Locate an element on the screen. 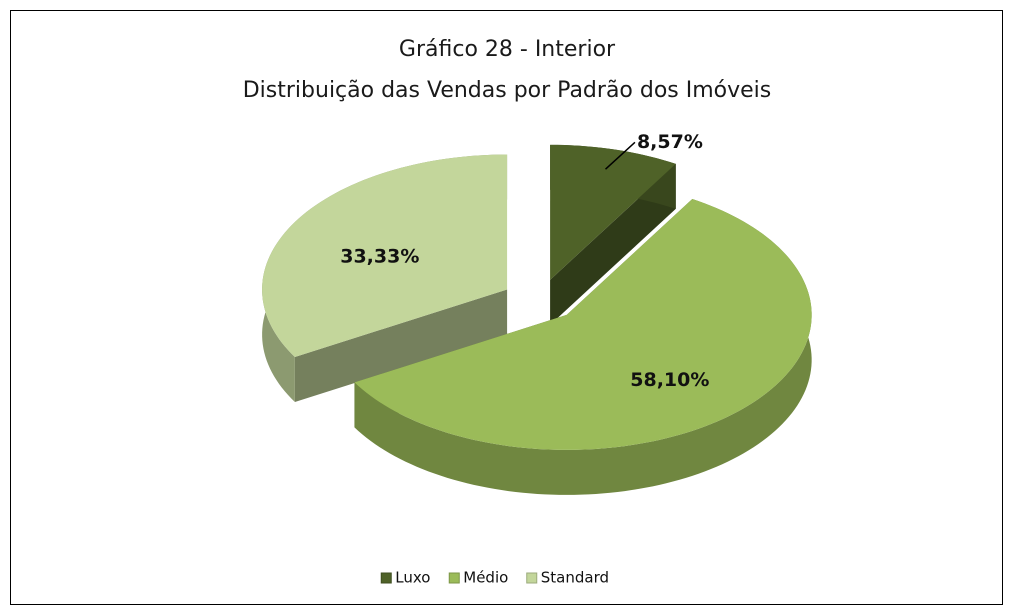  leader-line is located at coordinates (620, 155).